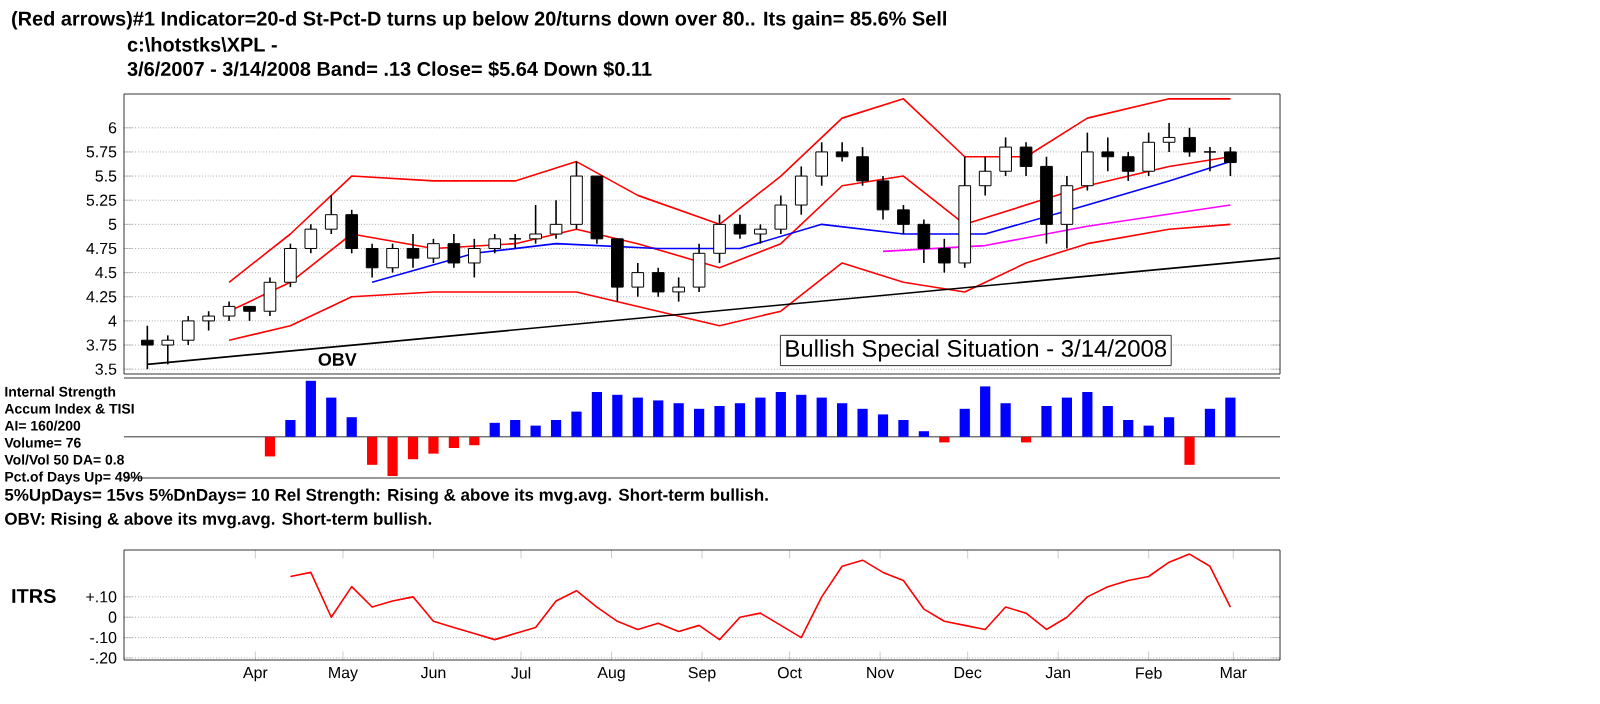 This screenshot has height=704, width=1600. Describe the element at coordinates (34, 596) in the screenshot. I see `y-axis-title: ITRS` at that location.